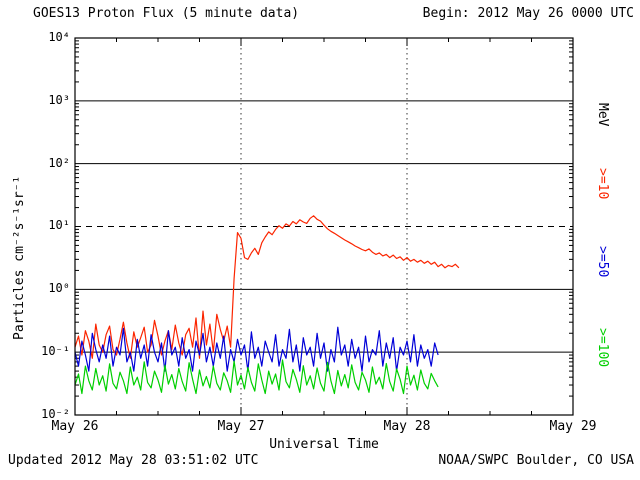  I want to click on y-tick-label: 10¹, so click(59, 225).